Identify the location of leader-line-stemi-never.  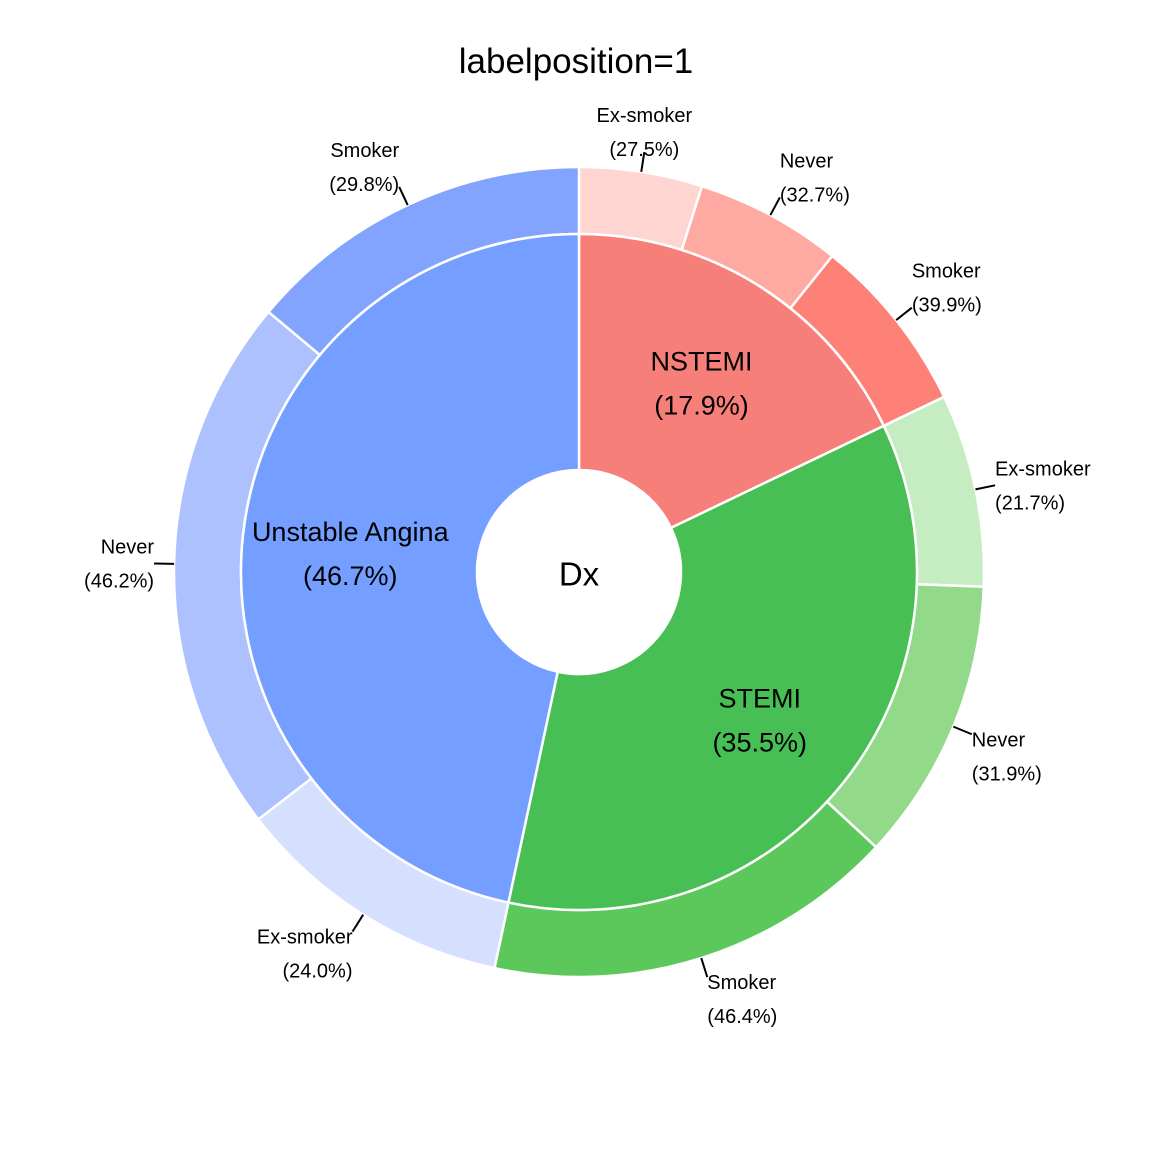
(962, 730).